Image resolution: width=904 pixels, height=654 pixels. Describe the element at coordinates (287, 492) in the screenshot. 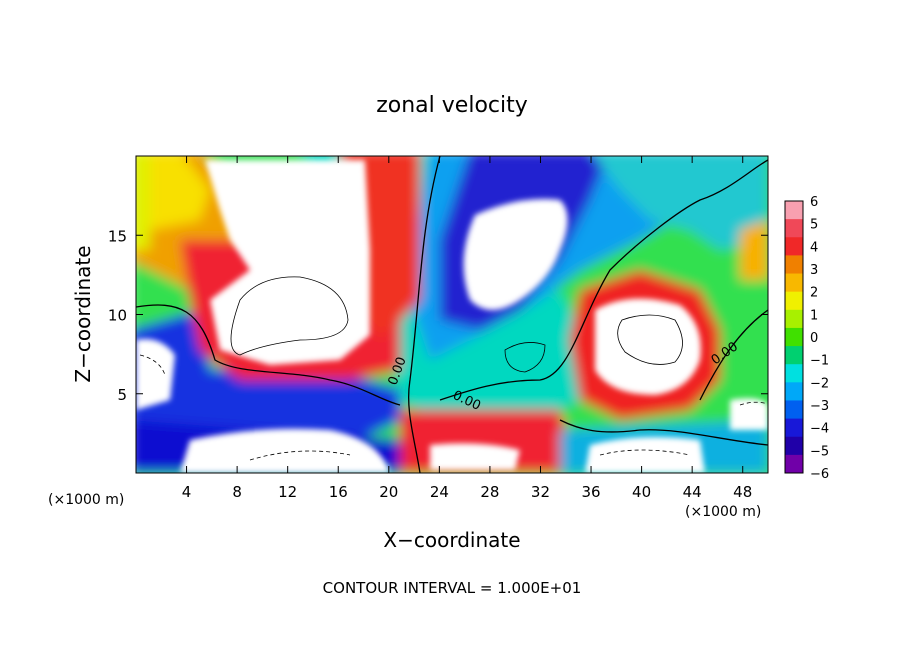

I see `x-tick-label: 12` at that location.